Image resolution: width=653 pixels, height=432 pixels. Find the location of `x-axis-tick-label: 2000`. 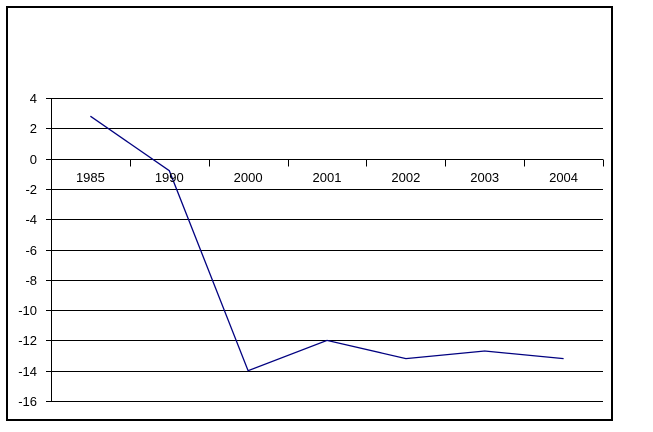

x-axis-tick-label: 2000 is located at coordinates (248, 177).